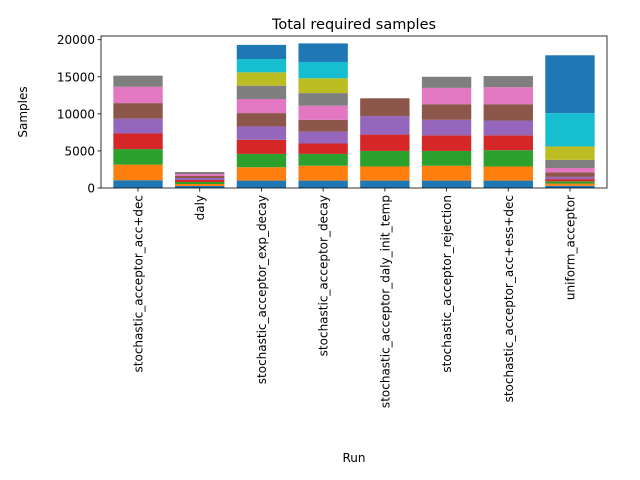 This screenshot has height=480, width=640. I want to click on y-tick-label: 5000, so click(79, 151).